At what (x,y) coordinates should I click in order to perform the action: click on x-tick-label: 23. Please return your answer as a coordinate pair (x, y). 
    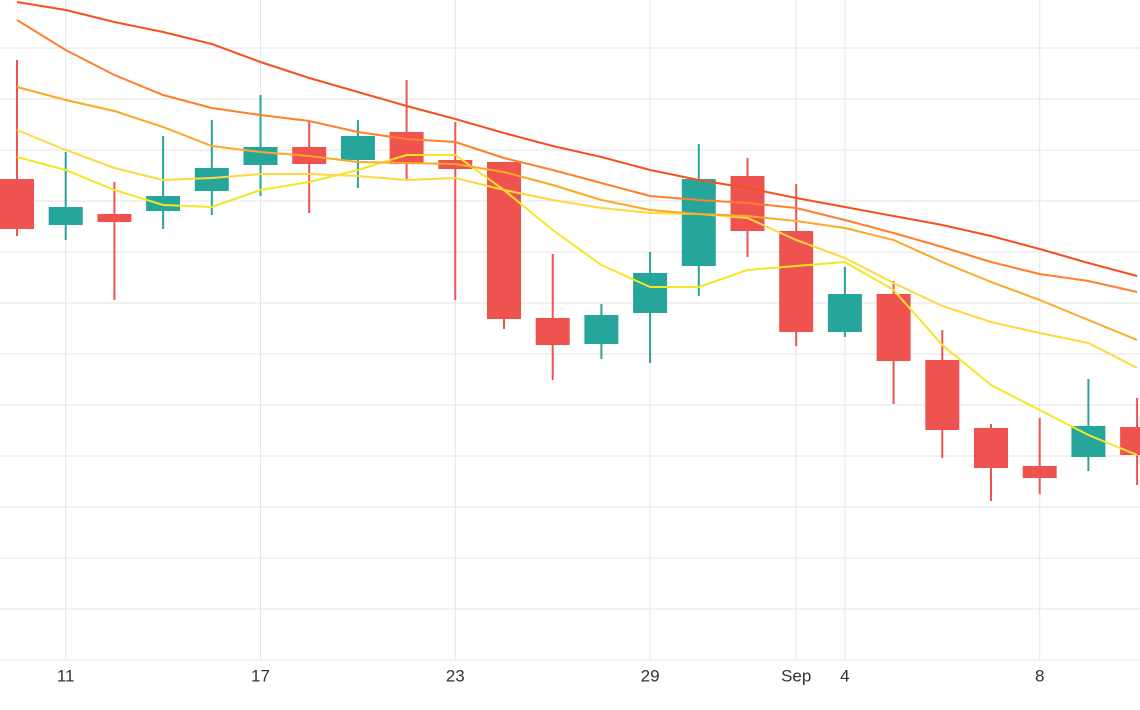
    Looking at the image, I should click on (455, 675).